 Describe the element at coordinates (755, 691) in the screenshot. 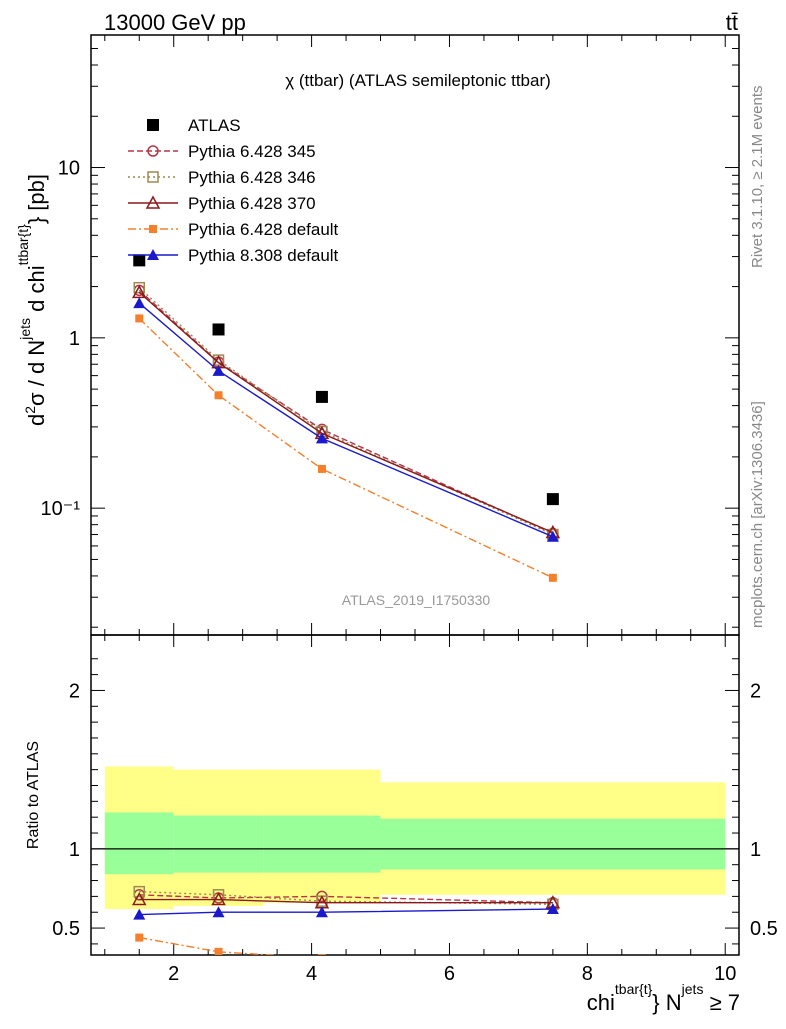

I see `ratio-y-tick-label-right: 2` at that location.